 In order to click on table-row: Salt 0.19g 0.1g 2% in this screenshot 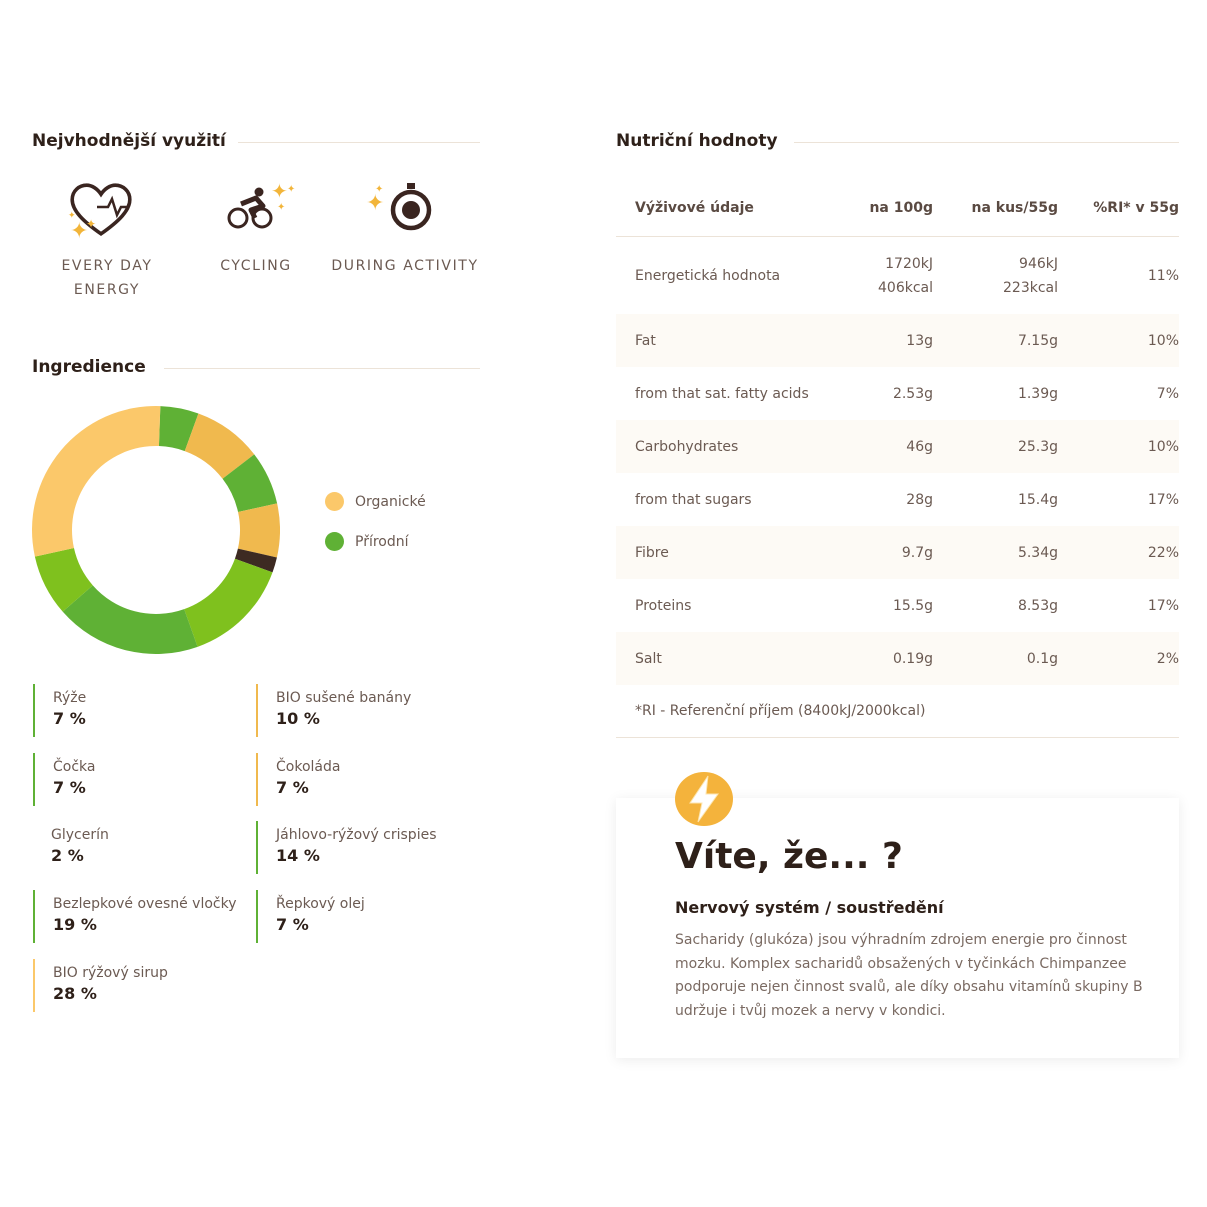, I will do `click(897, 658)`.